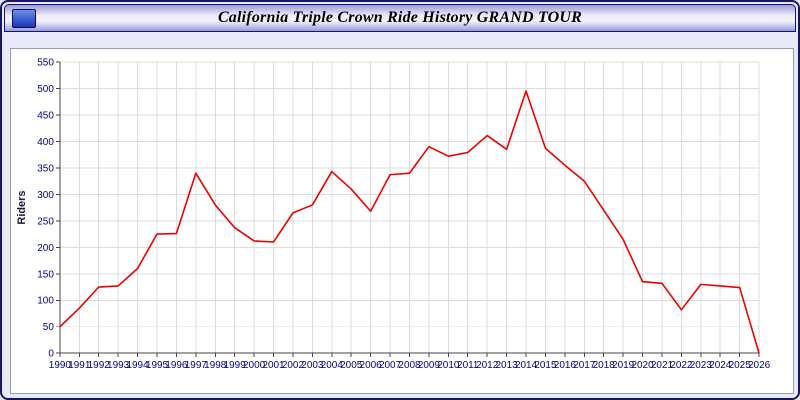 The height and width of the screenshot is (400, 800). Describe the element at coordinates (584, 365) in the screenshot. I see `x-tick-label: 2017` at that location.